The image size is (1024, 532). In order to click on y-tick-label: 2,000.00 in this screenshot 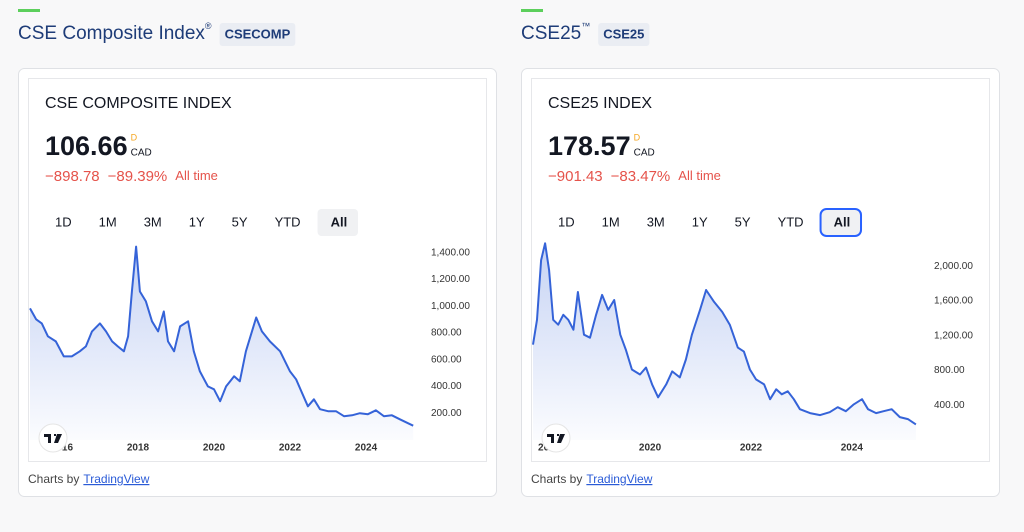, I will do `click(953, 266)`.